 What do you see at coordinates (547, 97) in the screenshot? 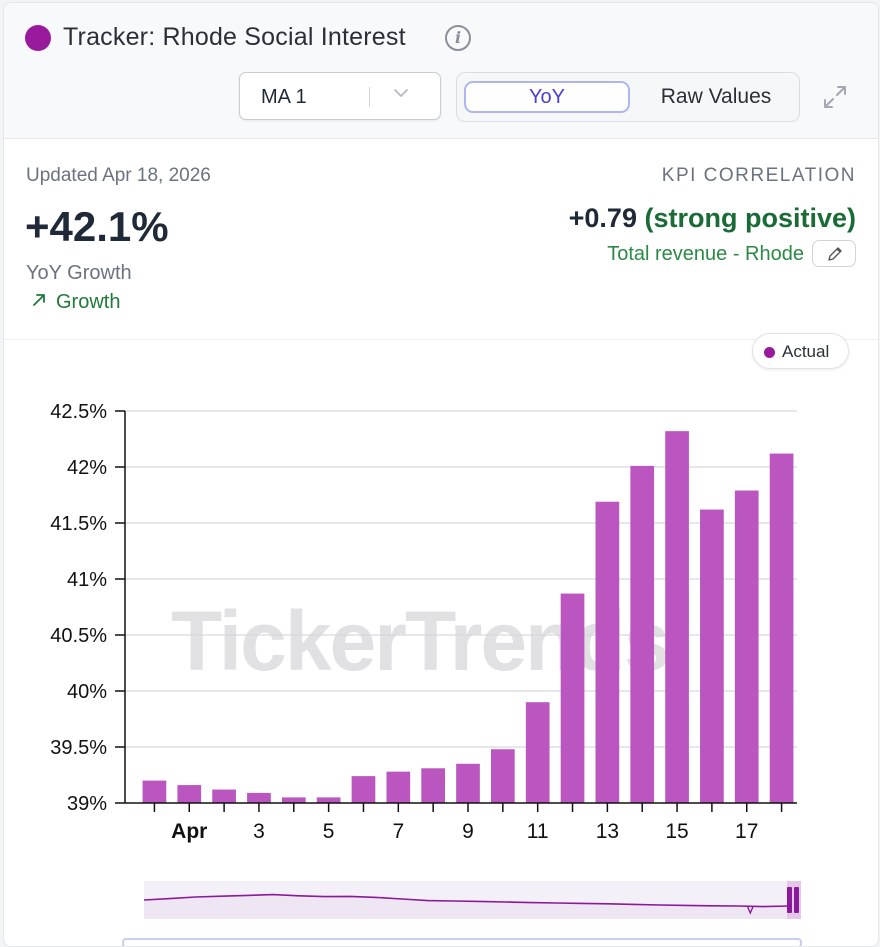
I see `tab-yoy: YoY` at bounding box center [547, 97].